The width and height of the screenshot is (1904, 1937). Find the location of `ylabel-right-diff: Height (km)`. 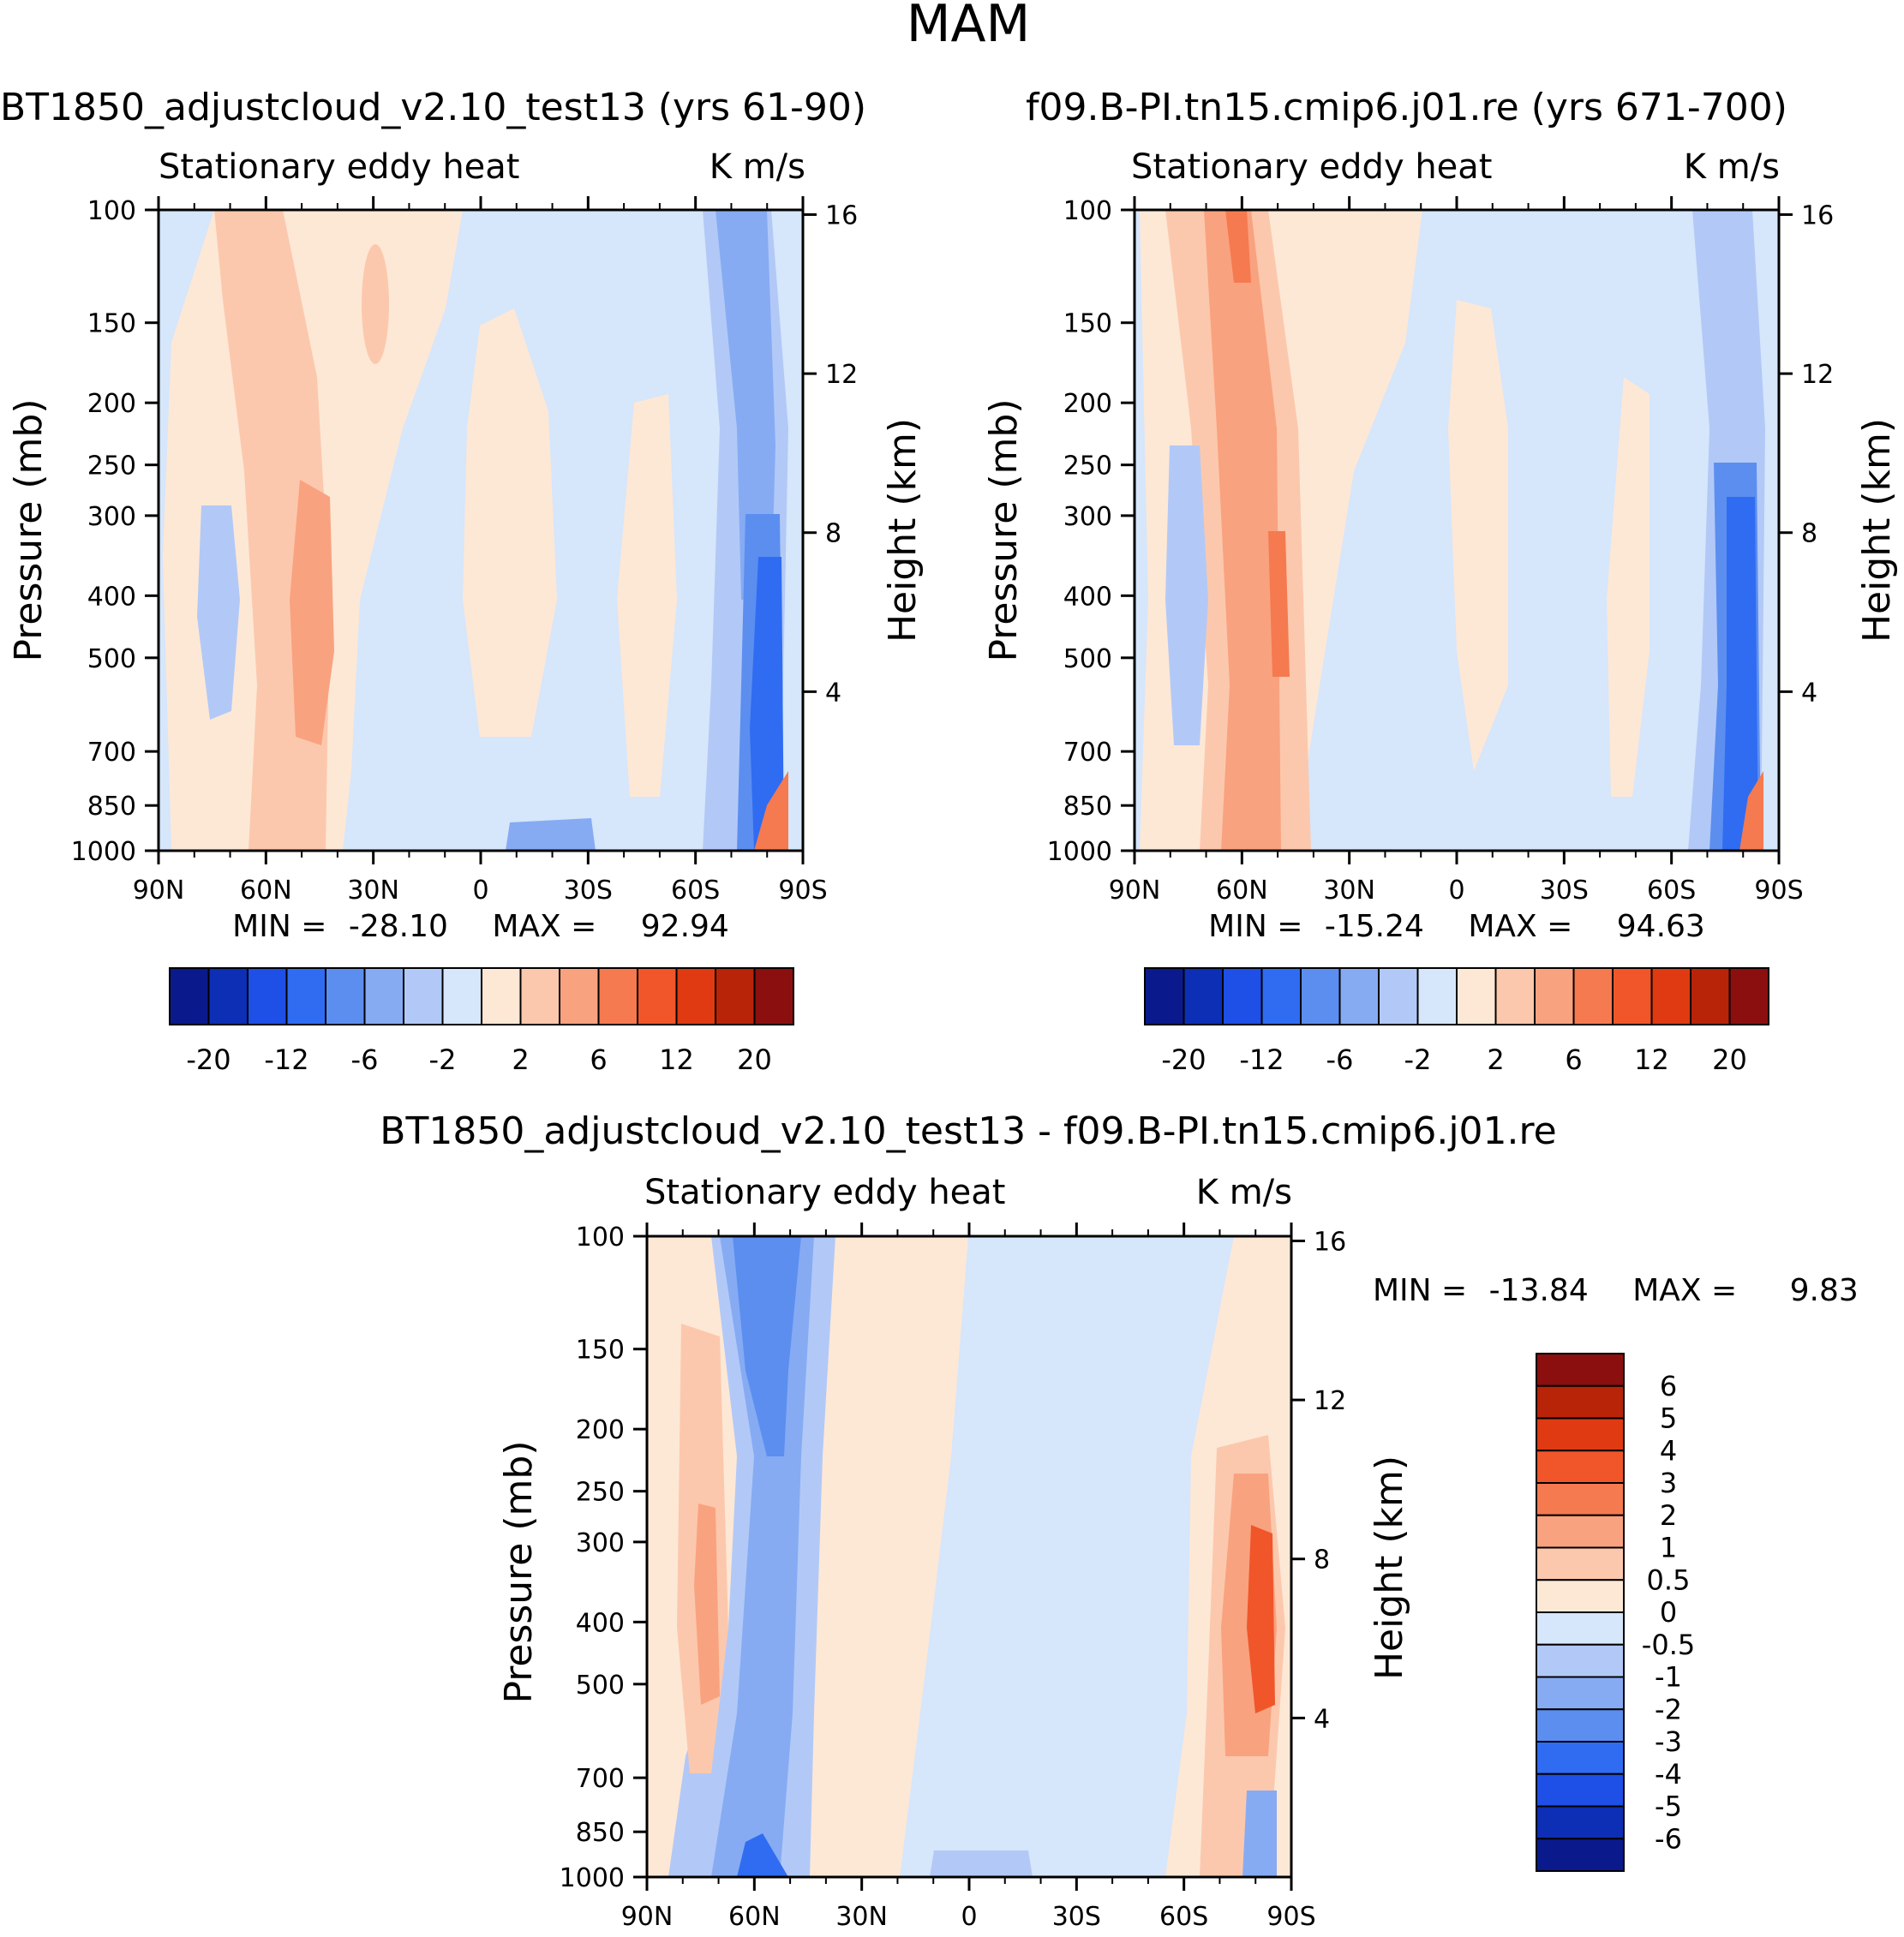

ylabel-right-diff: Height (km) is located at coordinates (1390, 1568).